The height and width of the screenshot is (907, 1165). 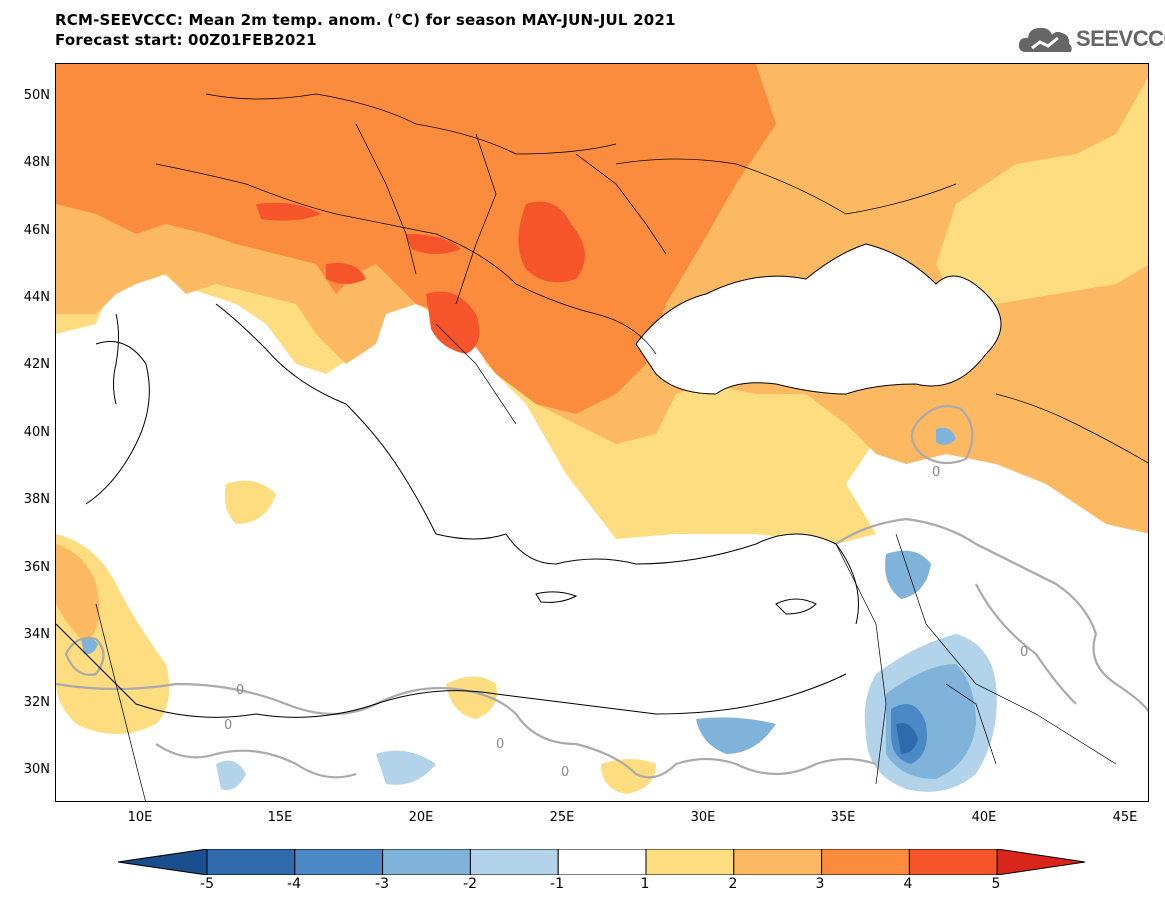 What do you see at coordinates (186, 40) in the screenshot?
I see `forecast-start-label: Forecast start: 00Z01FEB2021` at bounding box center [186, 40].